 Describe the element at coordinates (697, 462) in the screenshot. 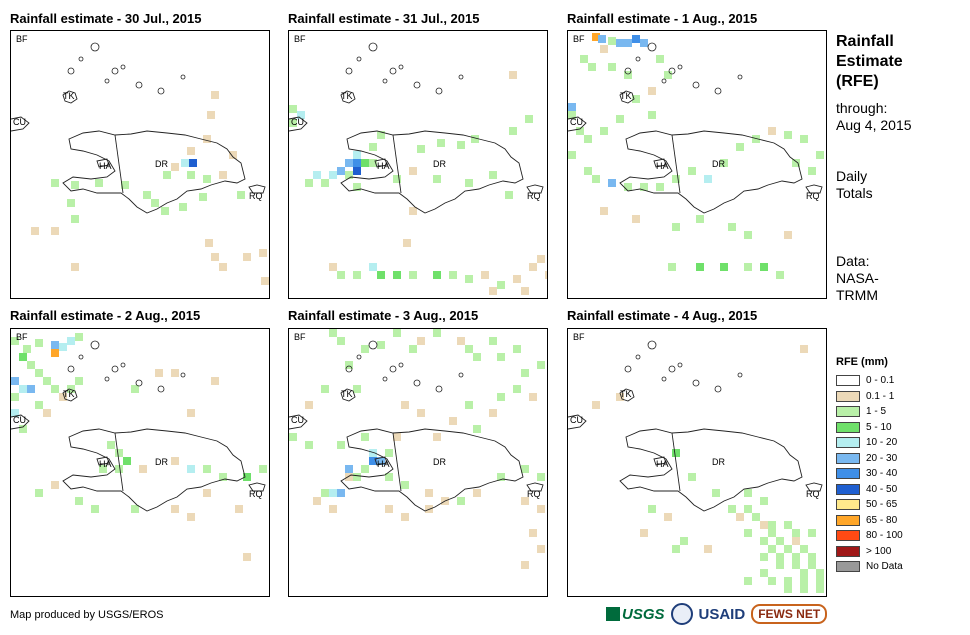

I see `map-panel-6: BF CU TK HA DR RQ` at that location.